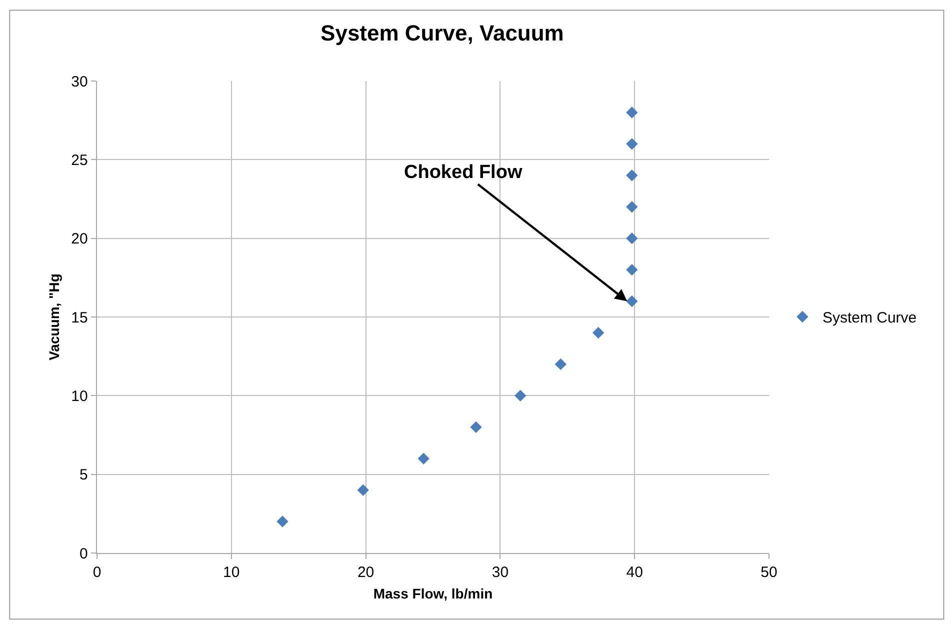 Image resolution: width=951 pixels, height=626 pixels. Describe the element at coordinates (365, 573) in the screenshot. I see `x-tick-label: 20` at that location.